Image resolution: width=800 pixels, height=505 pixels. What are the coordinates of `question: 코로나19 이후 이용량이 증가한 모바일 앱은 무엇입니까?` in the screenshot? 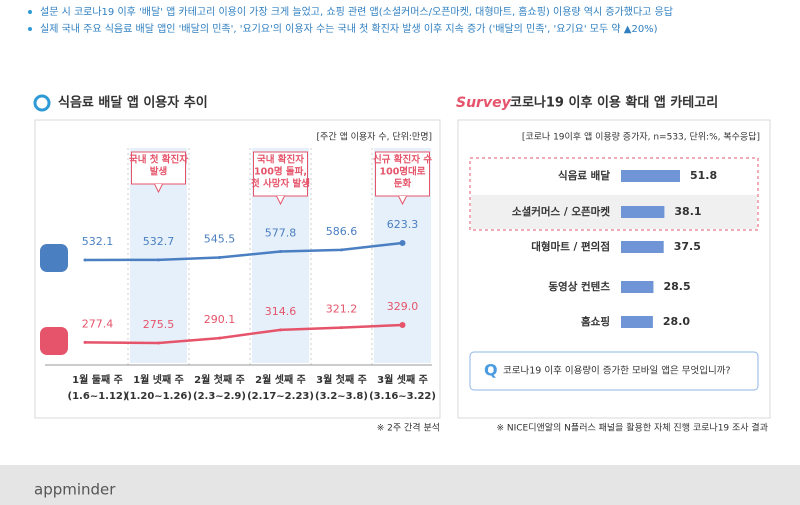 It's located at (617, 371).